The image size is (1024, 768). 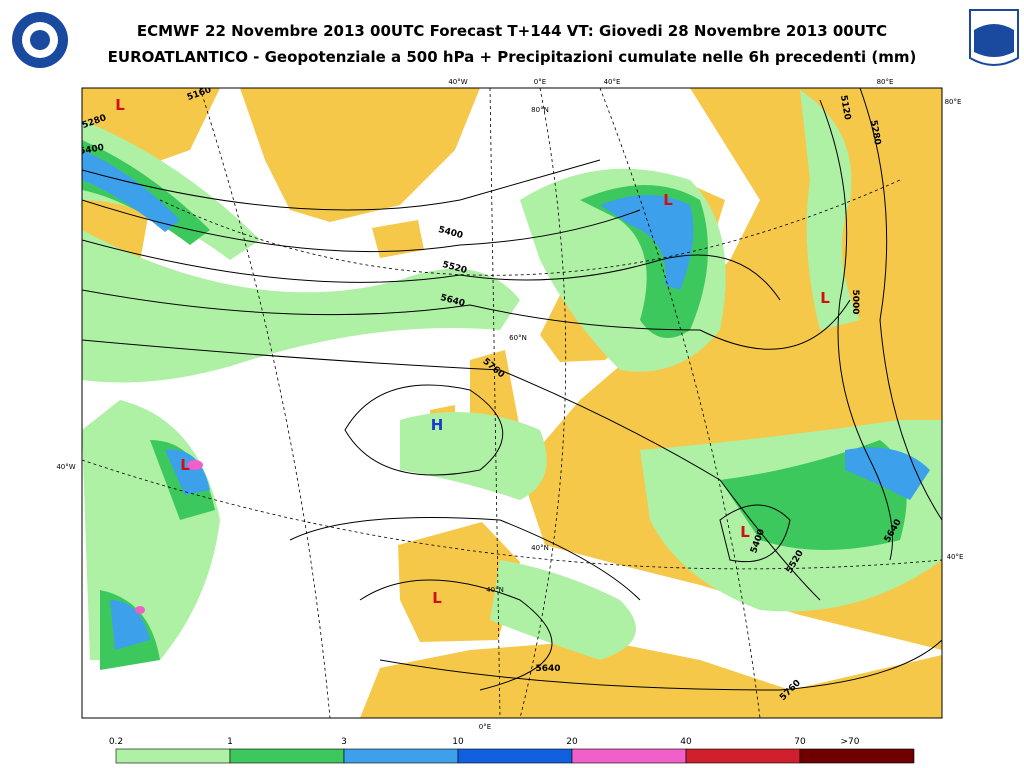 I want to click on contour-label: 5000, so click(x=855, y=301).